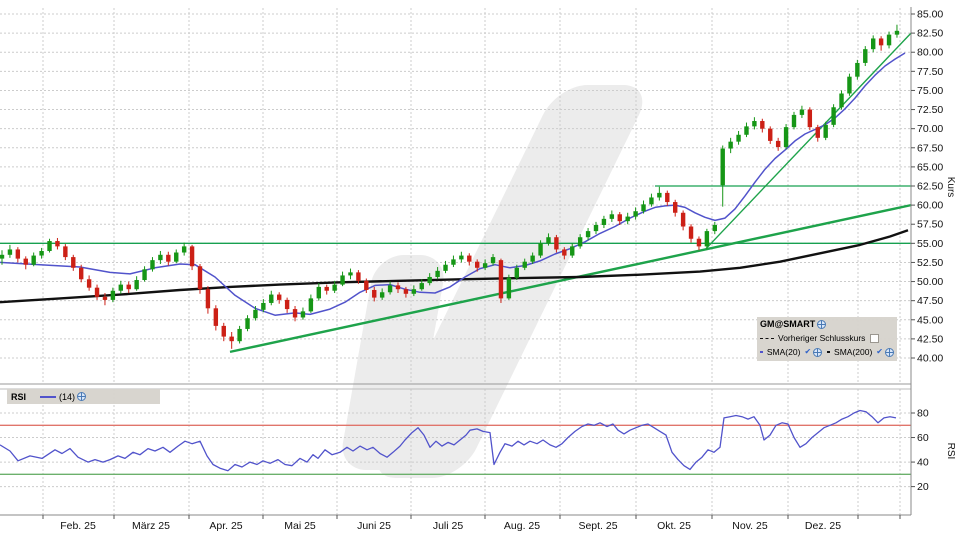 The width and height of the screenshot is (960, 540). I want to click on rsi-tick-label: 20, so click(923, 487).